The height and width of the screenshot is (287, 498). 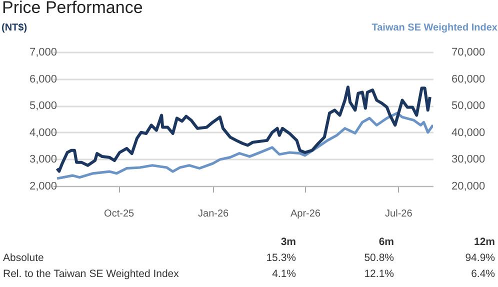 I want to click on text: Rel. to the Taiwan SE Weighted Index, so click(x=91, y=274).